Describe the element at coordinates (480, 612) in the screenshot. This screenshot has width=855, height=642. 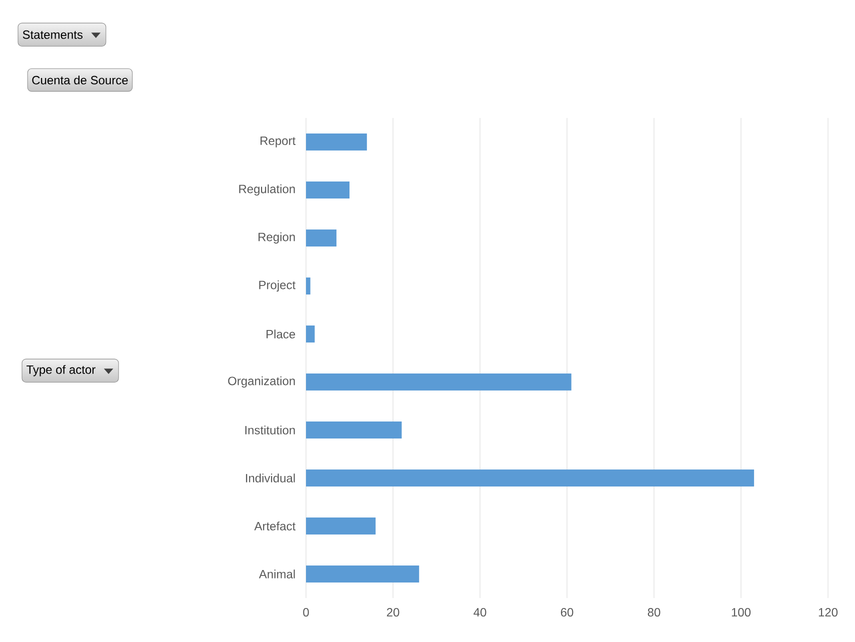
I see `x-tick-label: 40` at that location.